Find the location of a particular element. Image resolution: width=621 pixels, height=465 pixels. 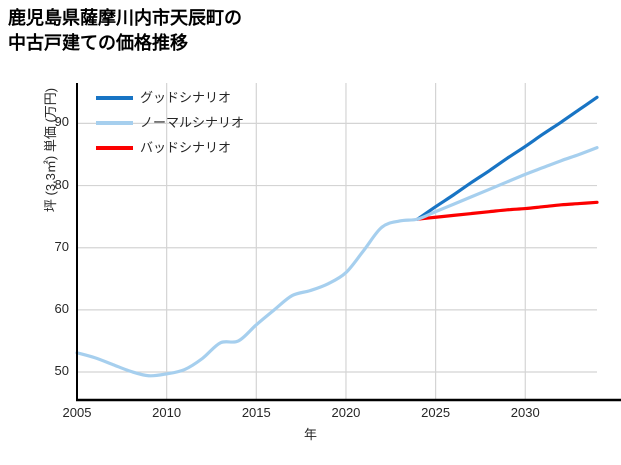

x-tick-label: 2025 is located at coordinates (436, 412).